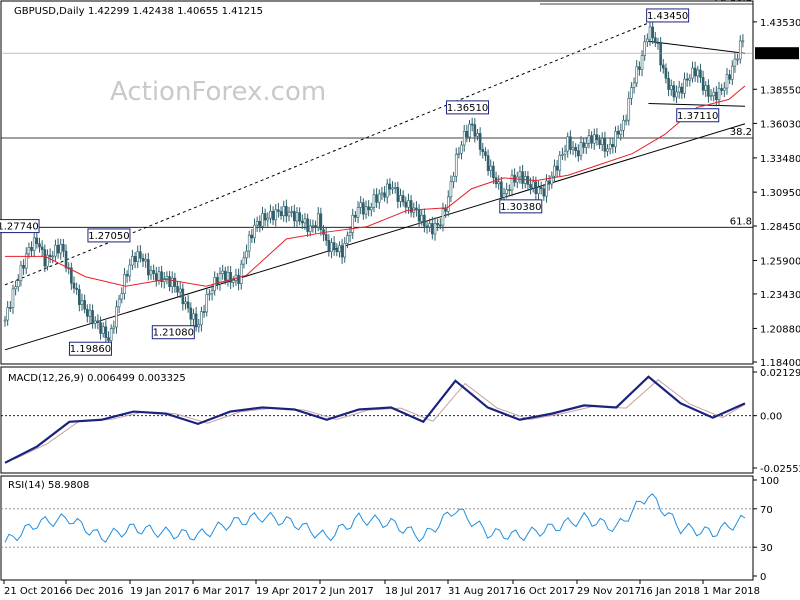 The width and height of the screenshot is (800, 600). I want to click on time-tick-label: 6 Mar 2017, so click(221, 591).